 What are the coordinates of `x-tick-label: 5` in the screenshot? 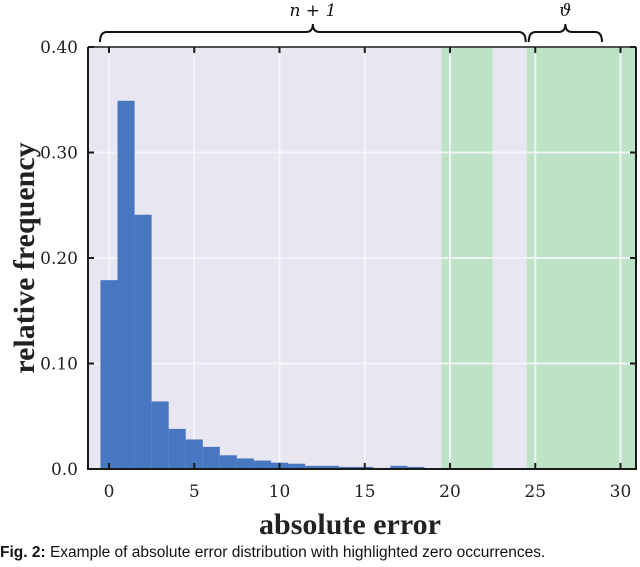 It's located at (194, 492).